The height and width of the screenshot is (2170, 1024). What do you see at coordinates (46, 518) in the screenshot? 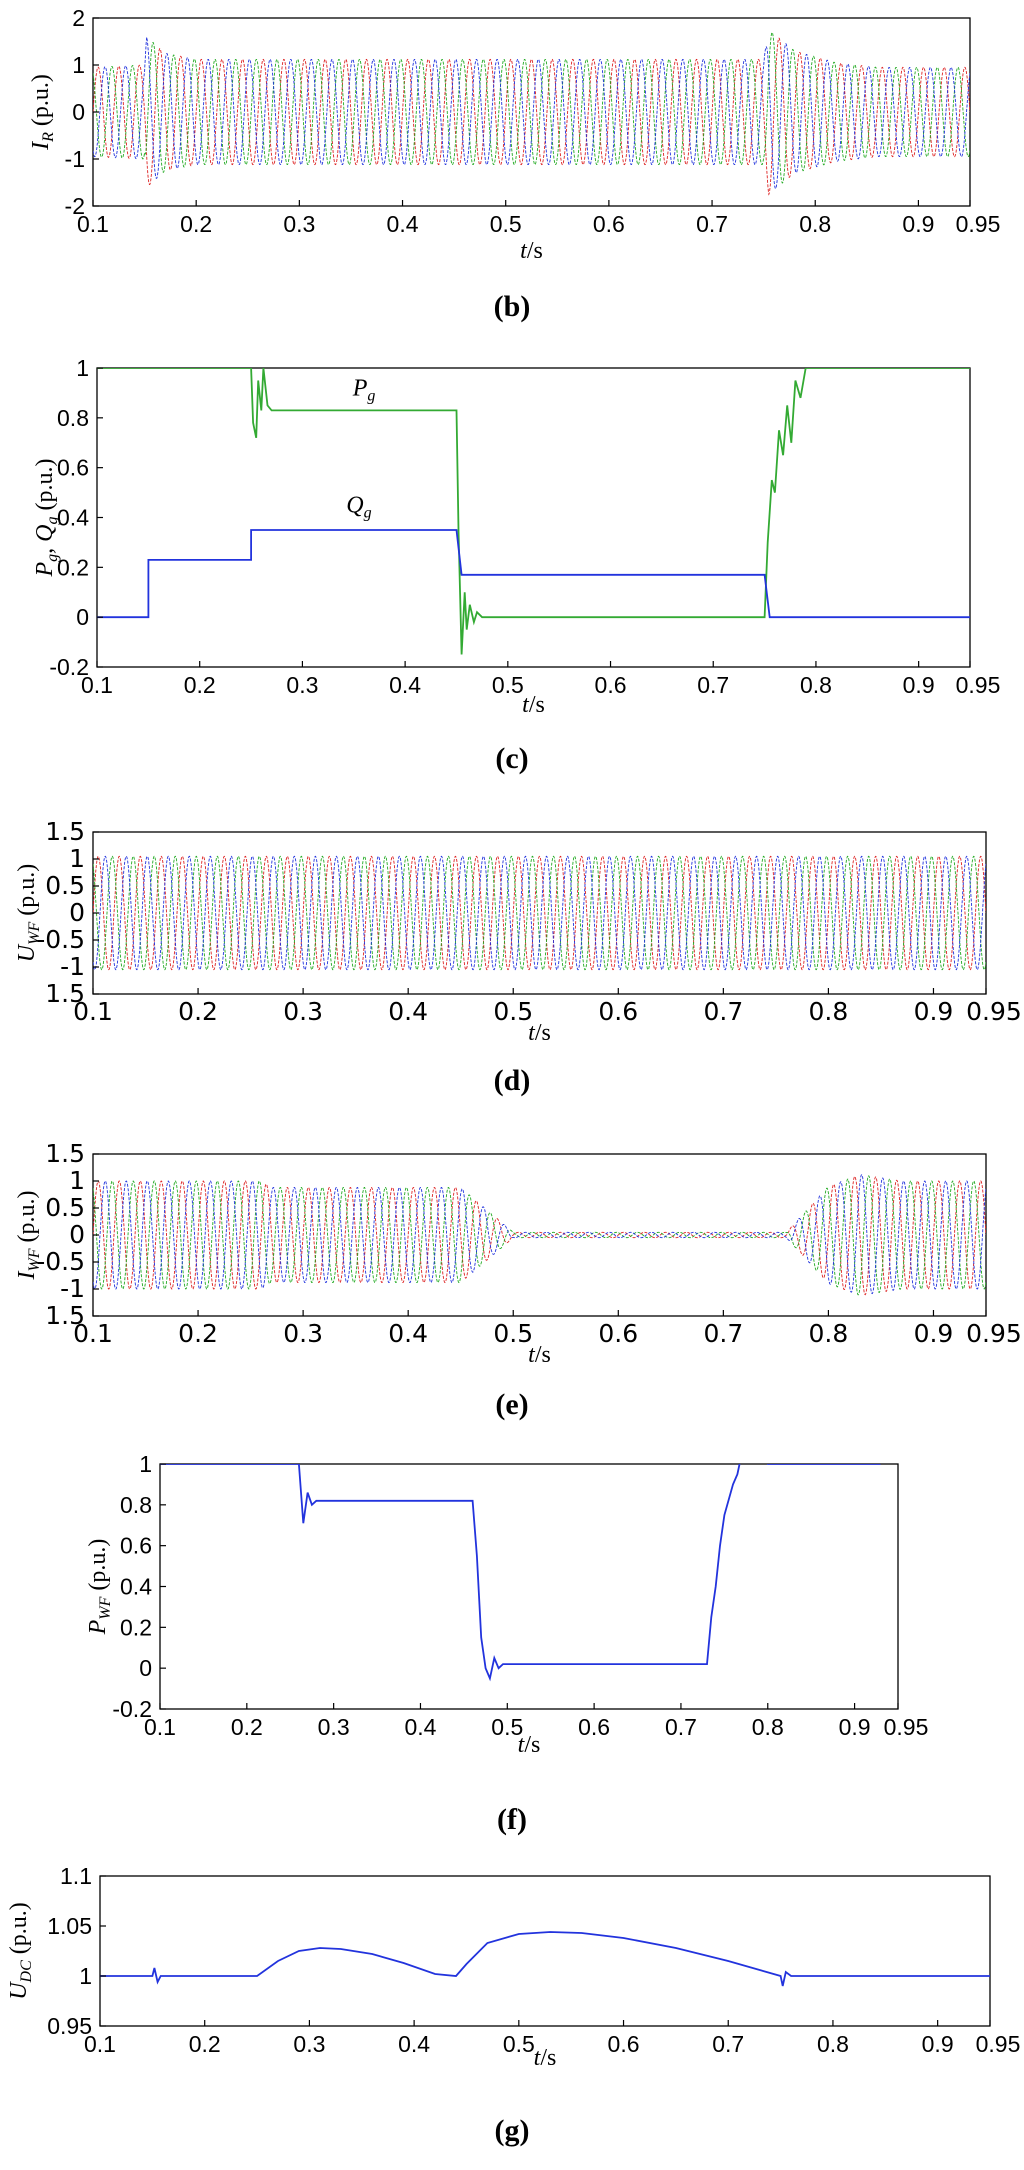
I see `y-axis-label: Pg, Qg (p.u.)` at bounding box center [46, 518].